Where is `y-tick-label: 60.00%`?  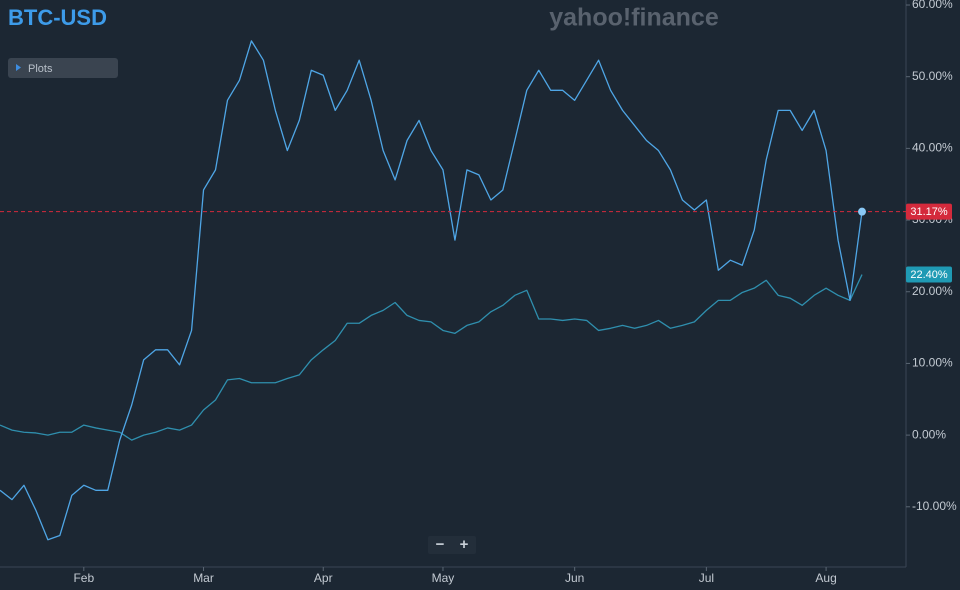 y-tick-label: 60.00% is located at coordinates (932, 5).